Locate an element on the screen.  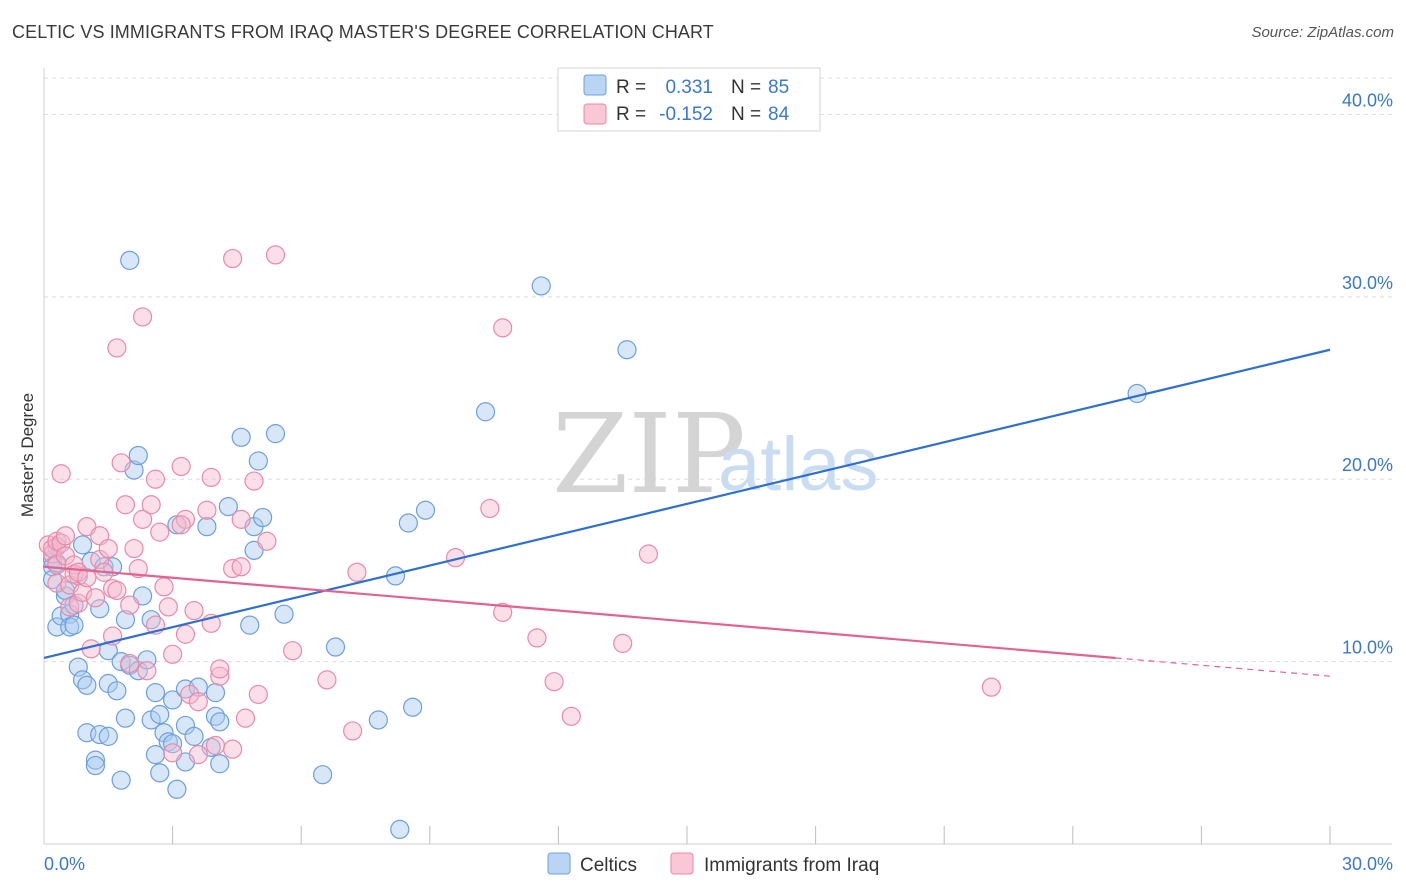
legend-r-label-1: R = is located at coordinates (631, 87).